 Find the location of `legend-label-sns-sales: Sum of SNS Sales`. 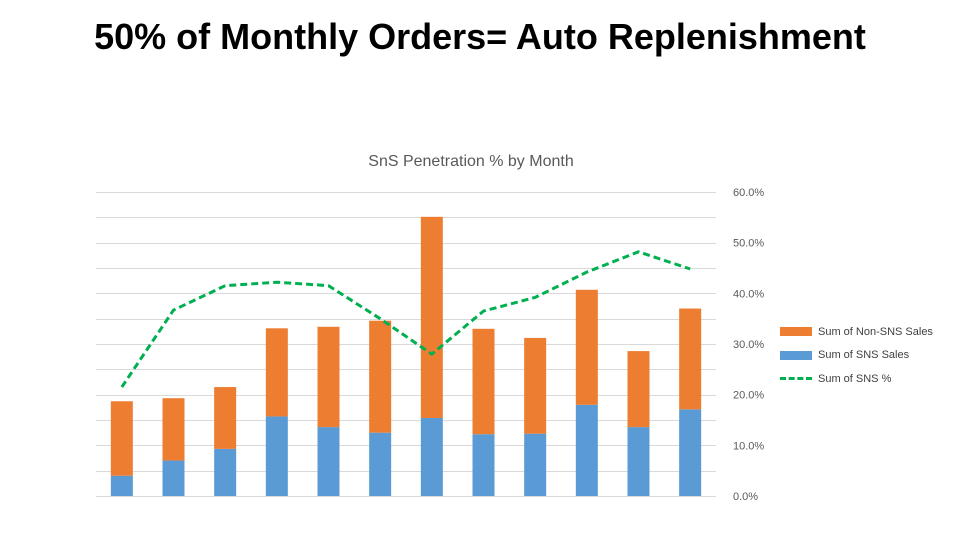

legend-label-sns-sales: Sum of SNS Sales is located at coordinates (864, 355).